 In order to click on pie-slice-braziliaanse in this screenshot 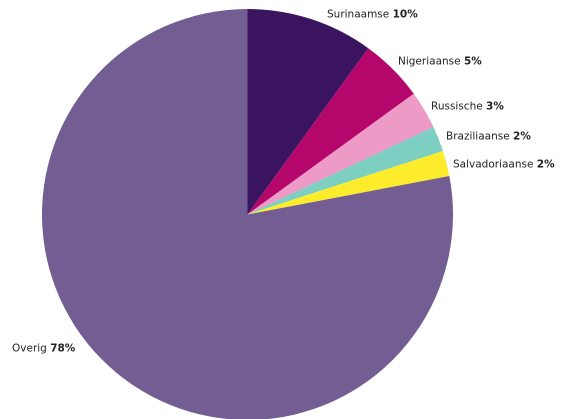, I will do `click(345, 171)`.